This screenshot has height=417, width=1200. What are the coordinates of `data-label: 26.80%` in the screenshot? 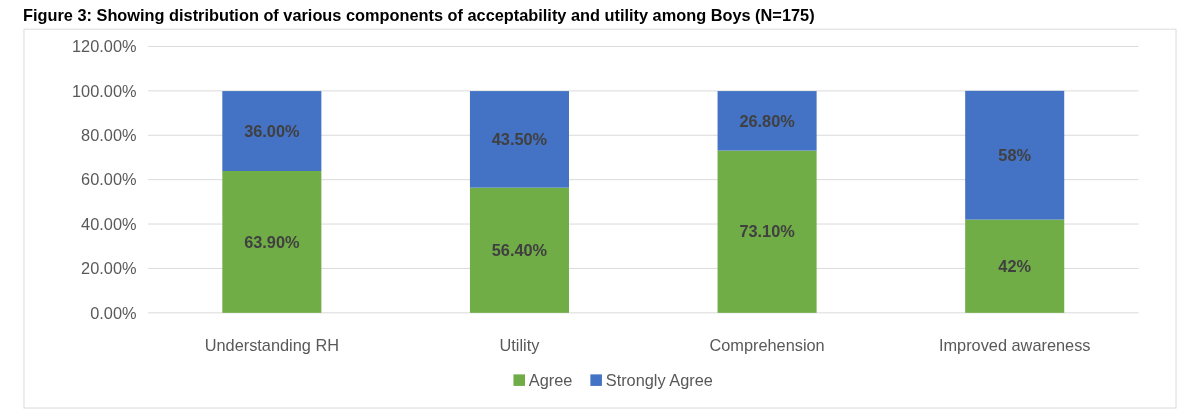 It's located at (767, 120).